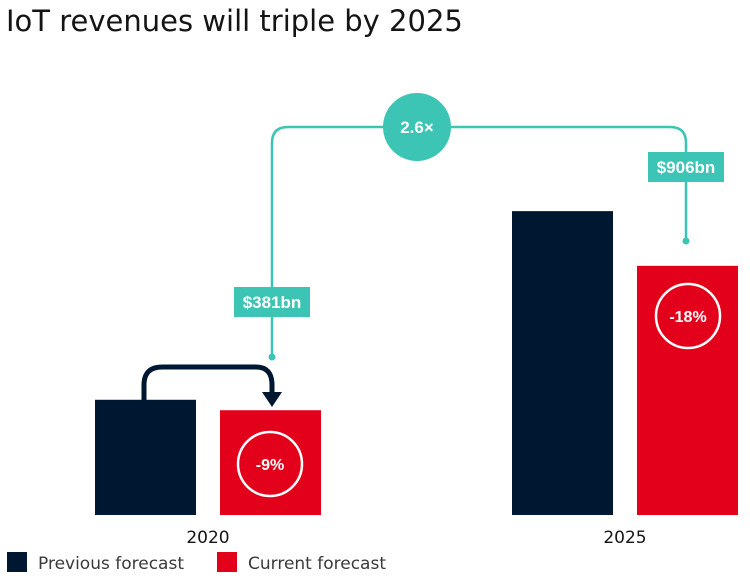 Image resolution: width=750 pixels, height=581 pixels. Describe the element at coordinates (145, 457) in the screenshot. I see `bar-previous-2020` at that location.